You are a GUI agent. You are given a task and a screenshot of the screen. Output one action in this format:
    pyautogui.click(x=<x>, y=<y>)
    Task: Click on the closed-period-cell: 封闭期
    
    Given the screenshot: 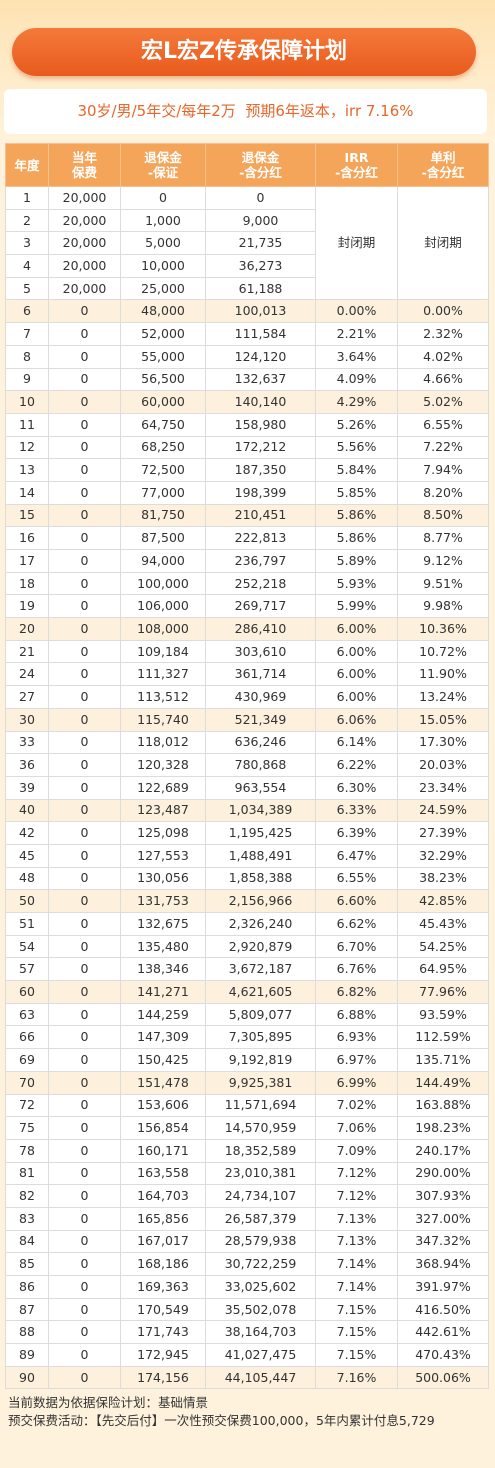 What is the action you would take?
    pyautogui.click(x=356, y=243)
    